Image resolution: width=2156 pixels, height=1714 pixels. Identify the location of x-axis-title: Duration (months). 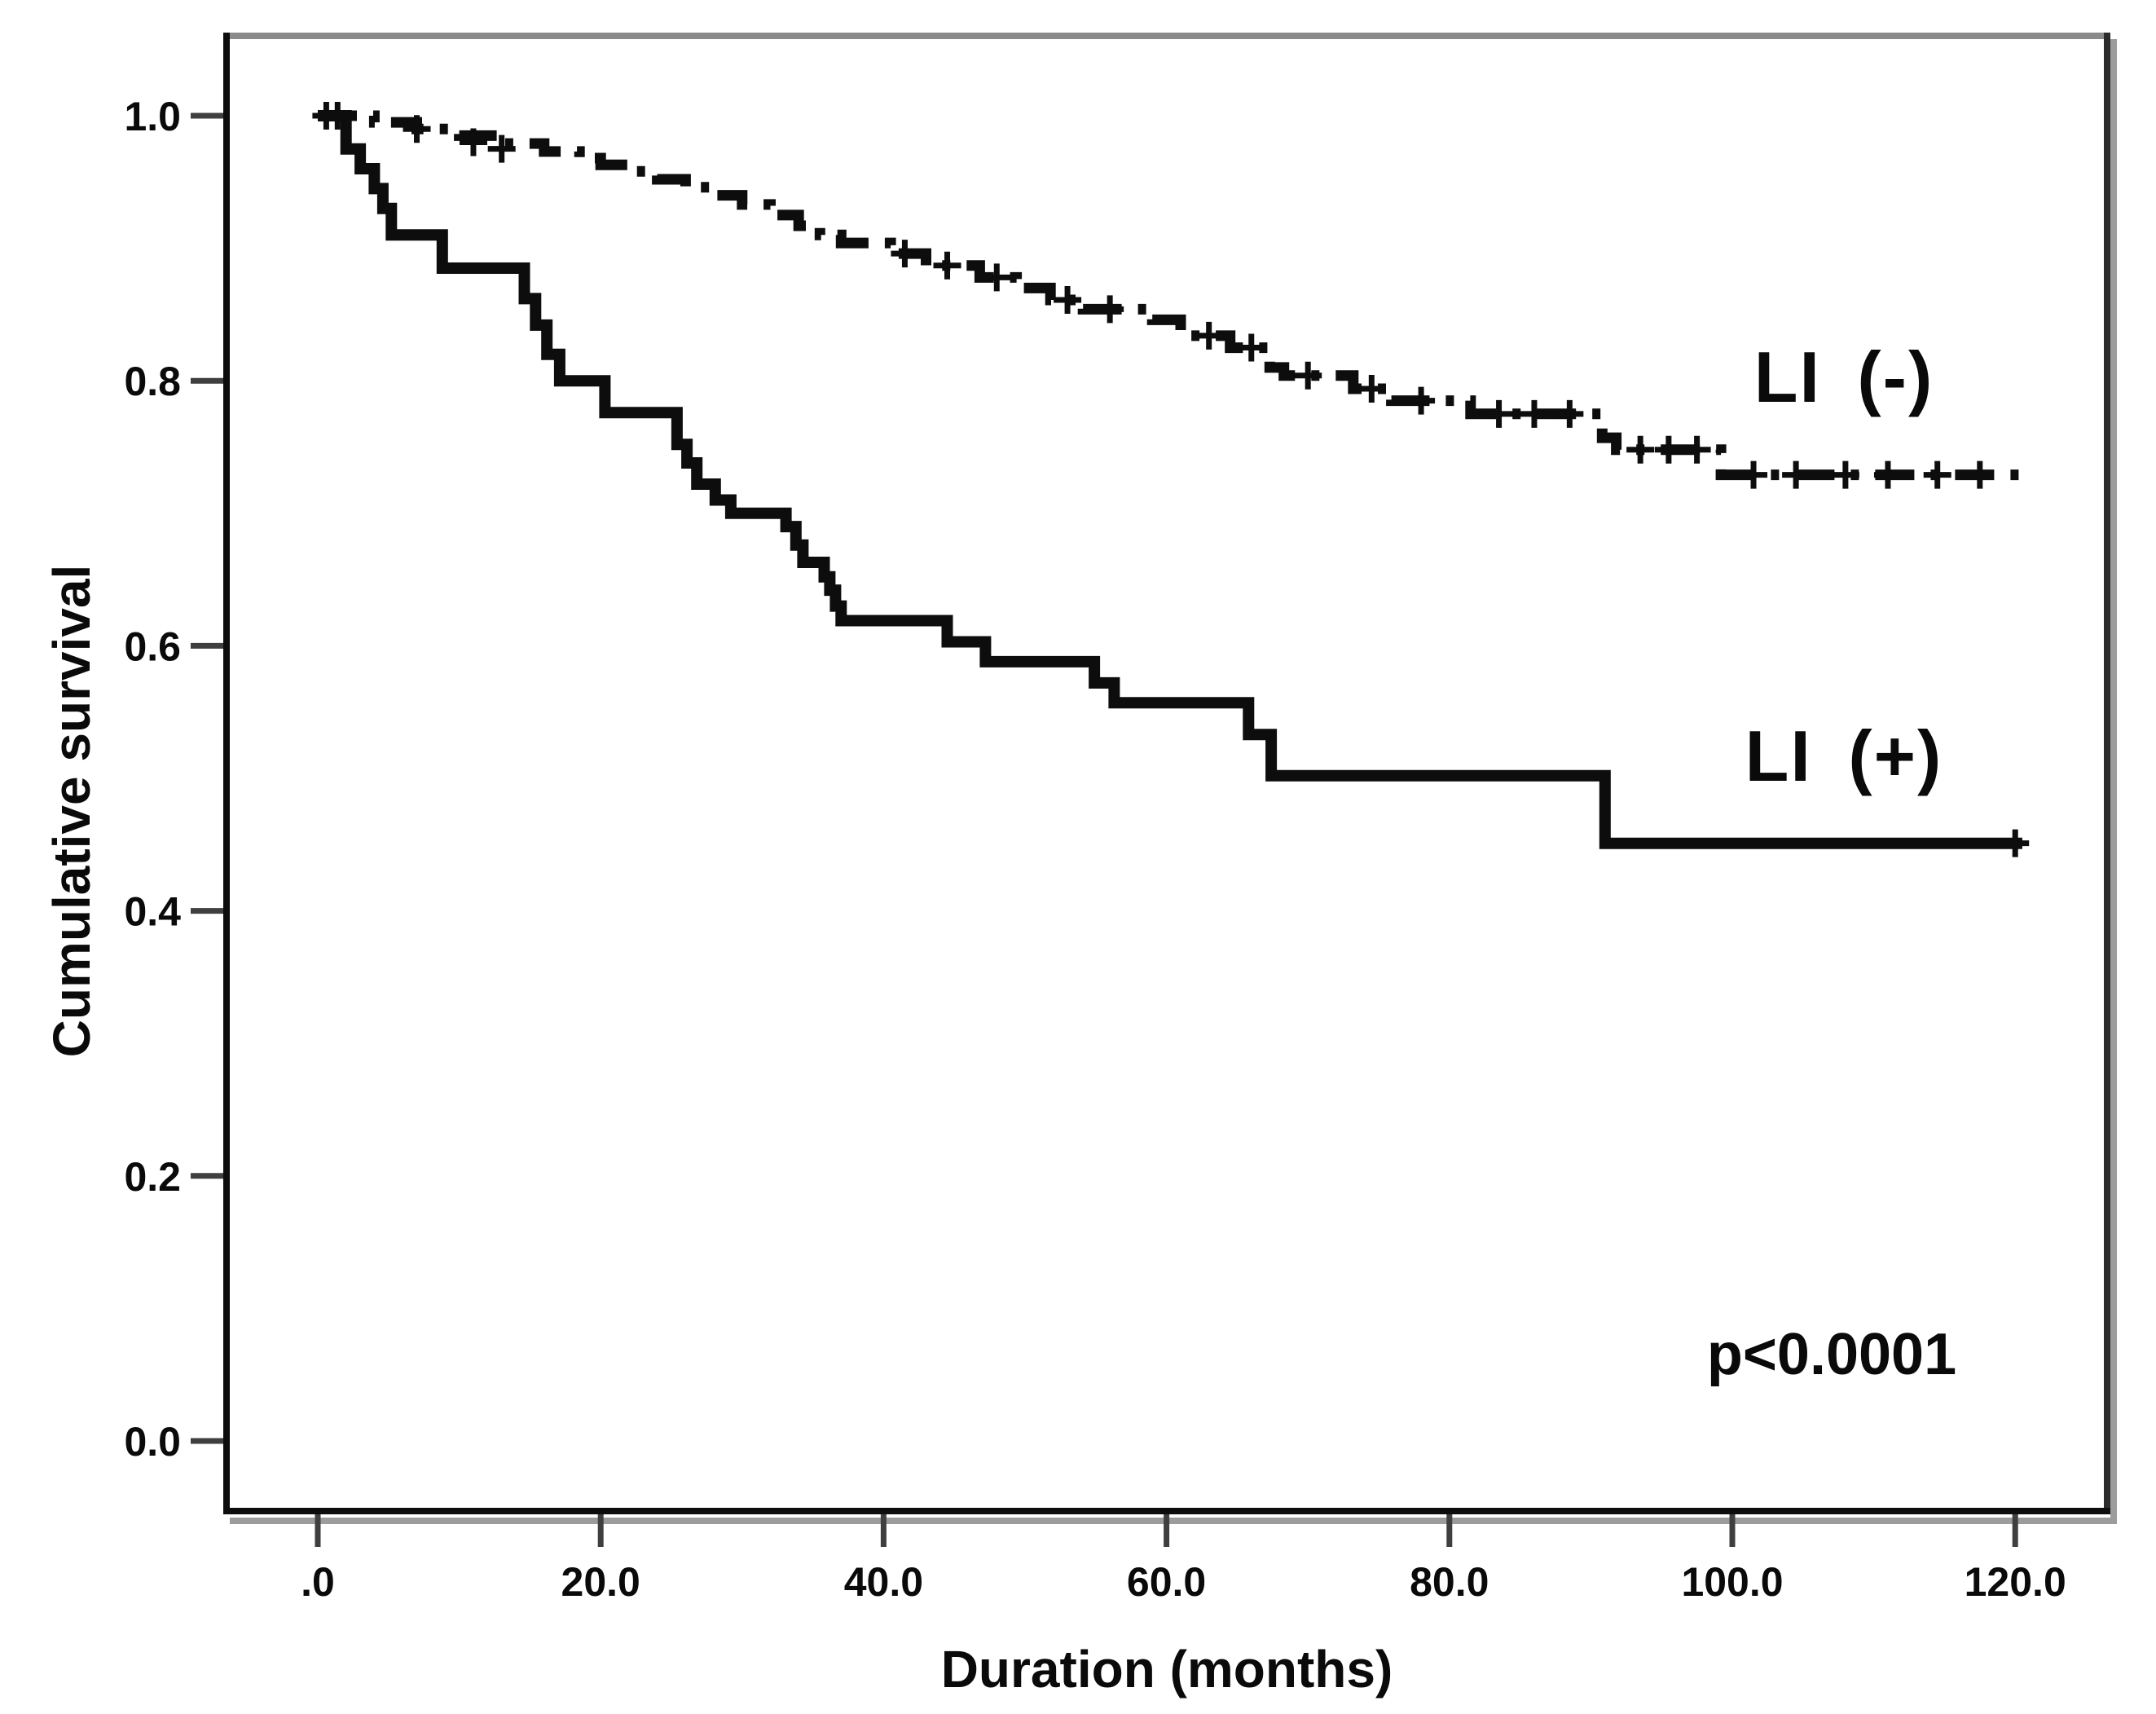
(1166, 1669).